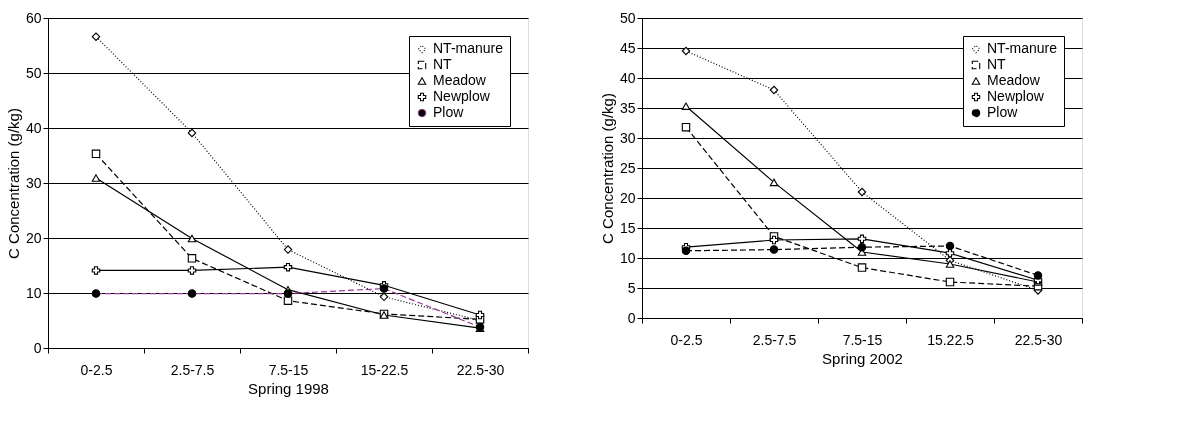 The width and height of the screenshot is (1180, 423). Describe the element at coordinates (627, 227) in the screenshot. I see `y-tick-label: 15` at that location.